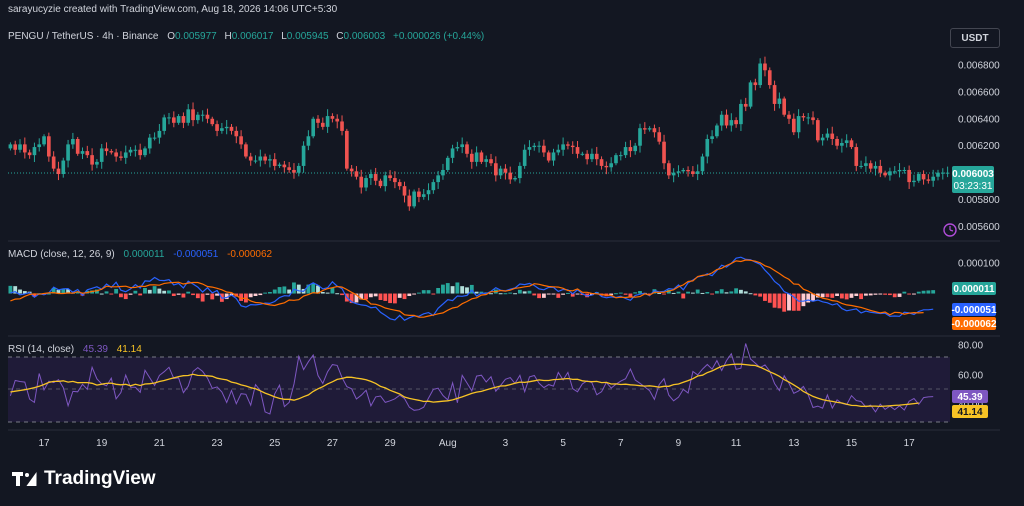 The height and width of the screenshot is (506, 1024). I want to click on macd-line-badge, so click(974, 309).